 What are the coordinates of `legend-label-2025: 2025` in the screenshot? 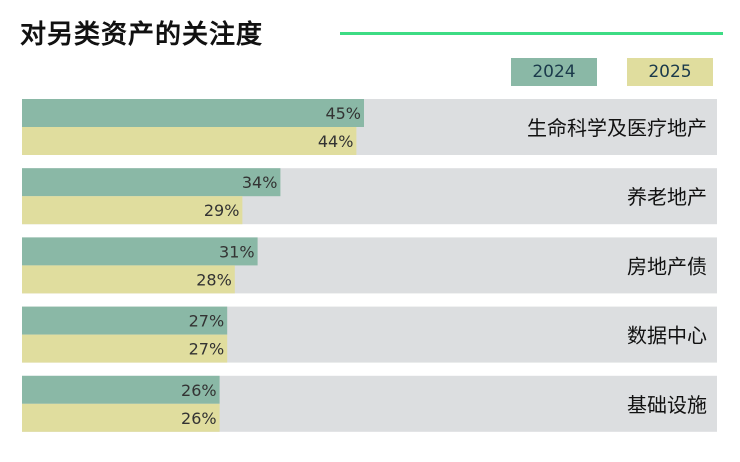 It's located at (670, 72).